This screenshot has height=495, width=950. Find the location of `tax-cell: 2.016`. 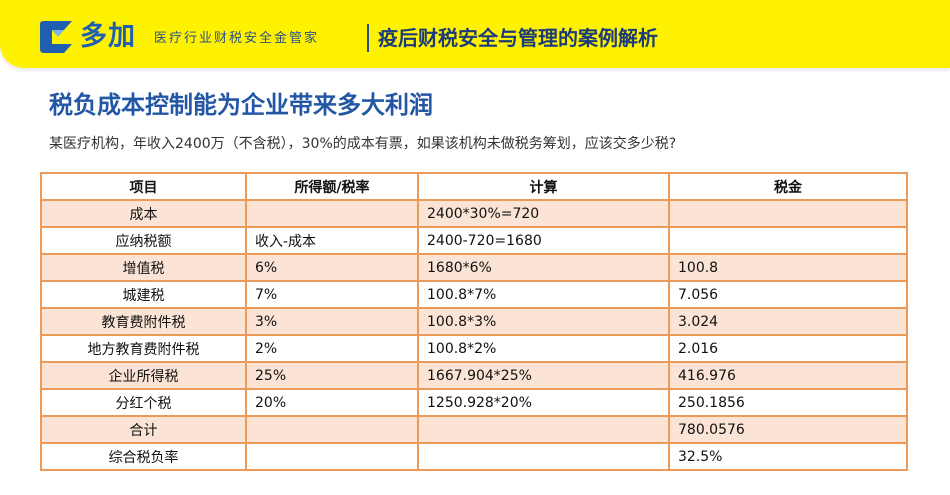

tax-cell: 2.016 is located at coordinates (788, 348).